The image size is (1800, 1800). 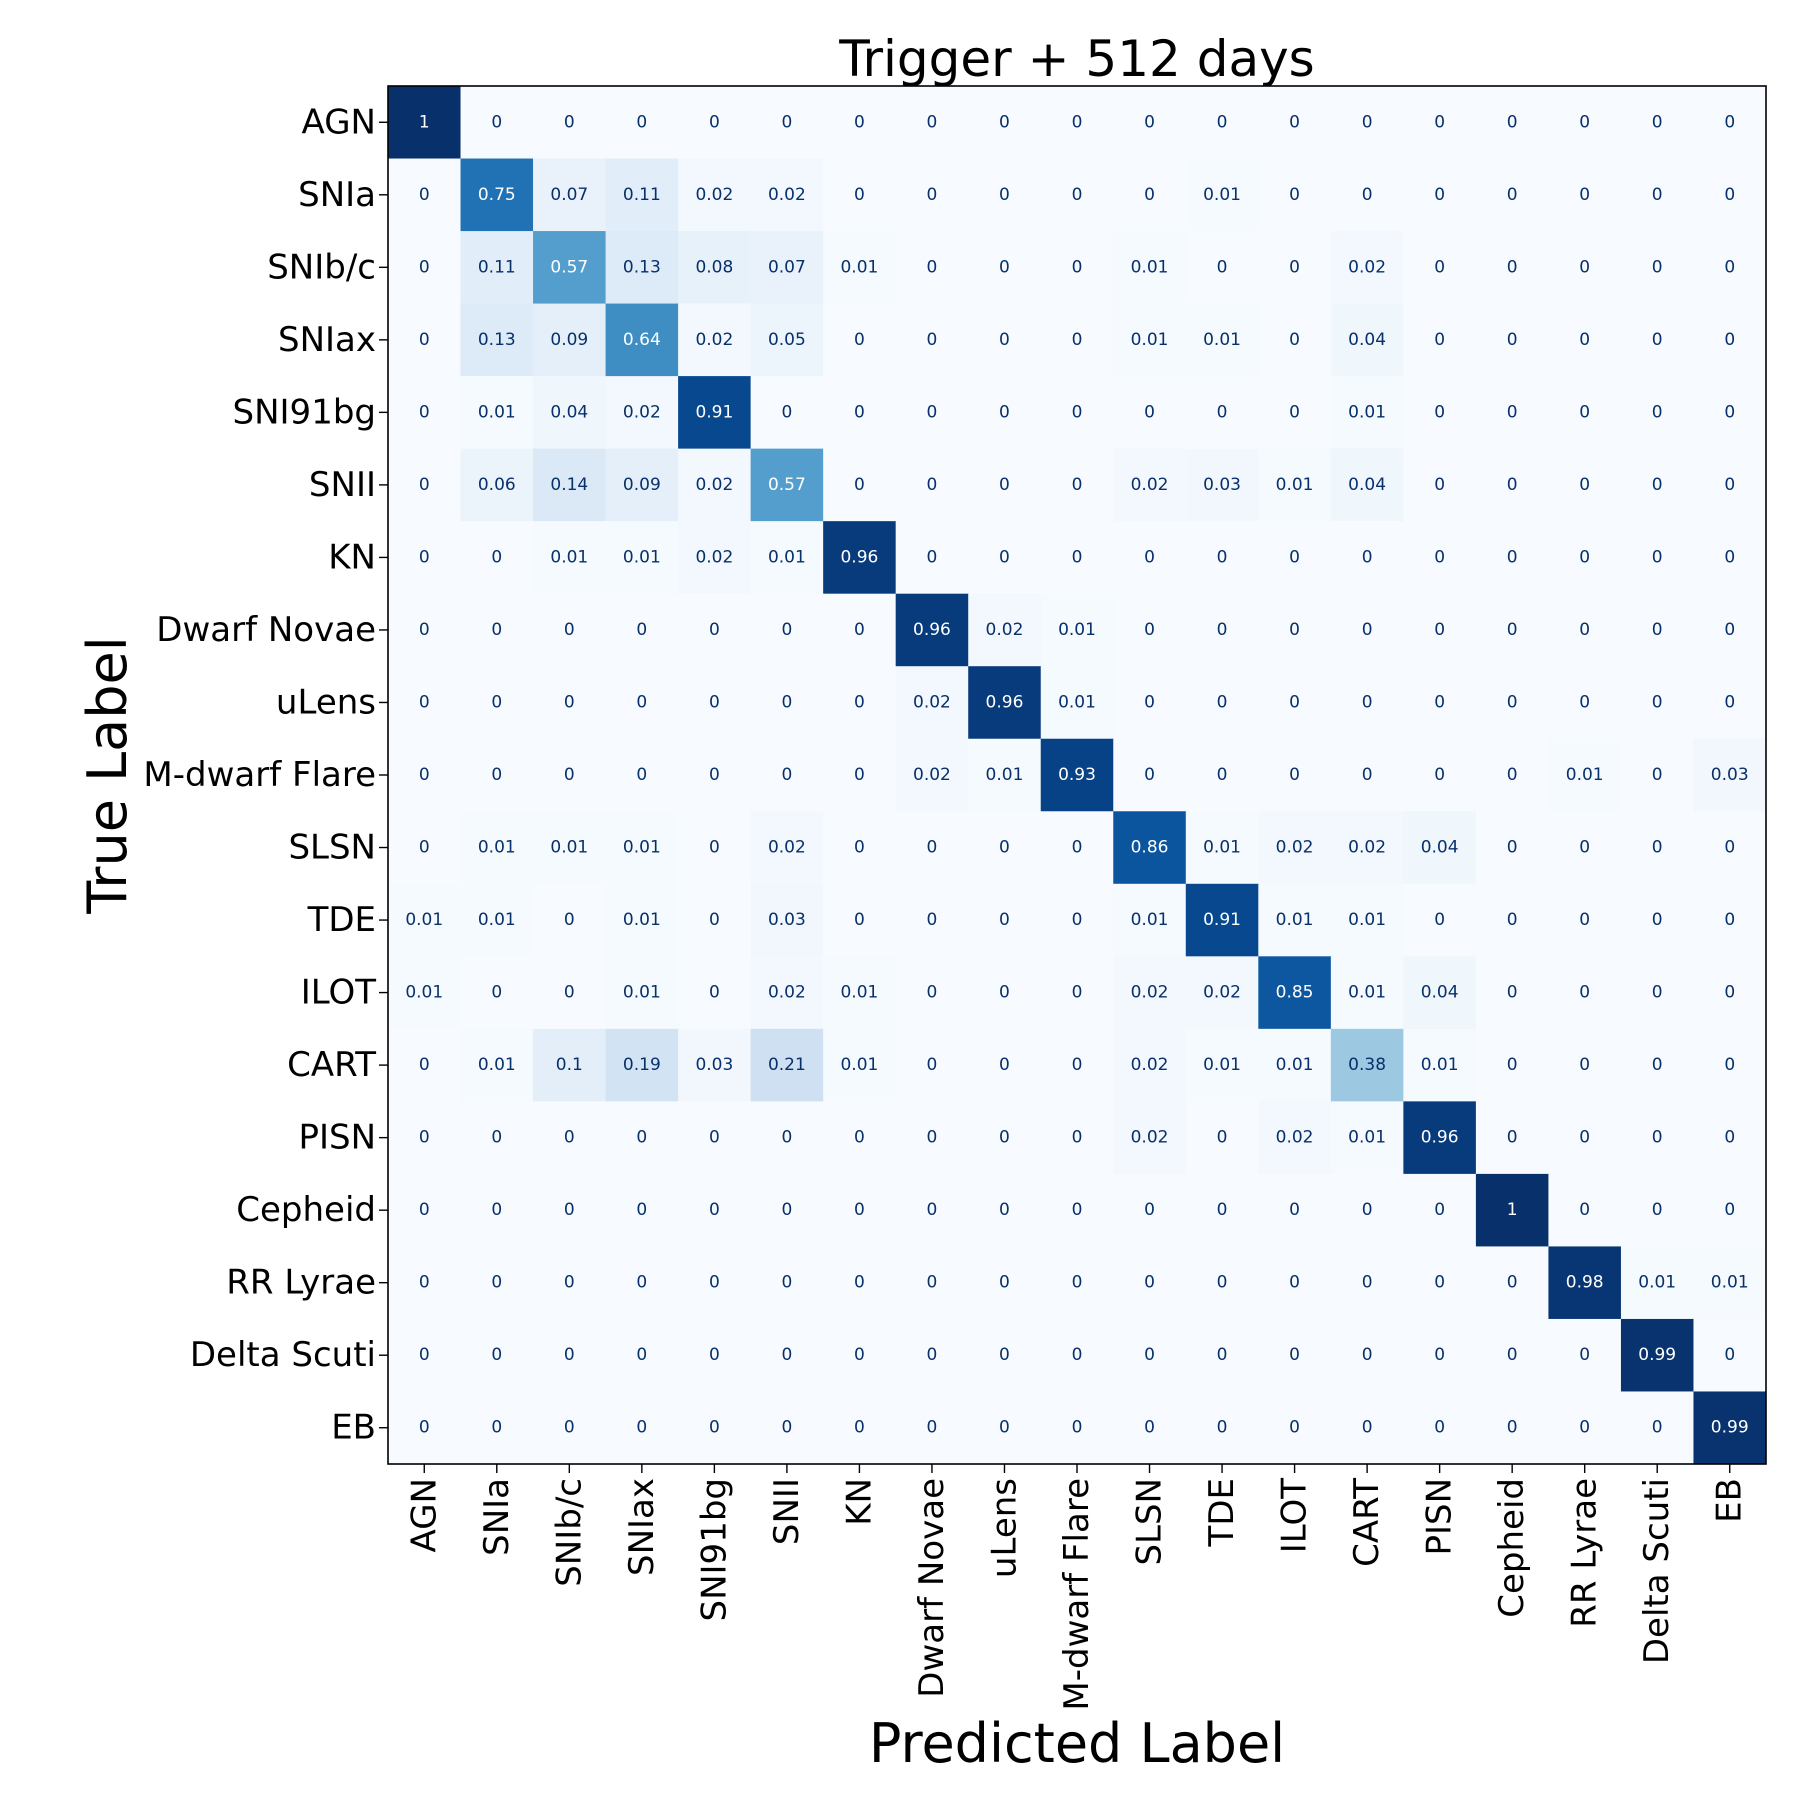 What do you see at coordinates (642, 340) in the screenshot?
I see `cell-value-label: 0.64` at bounding box center [642, 340].